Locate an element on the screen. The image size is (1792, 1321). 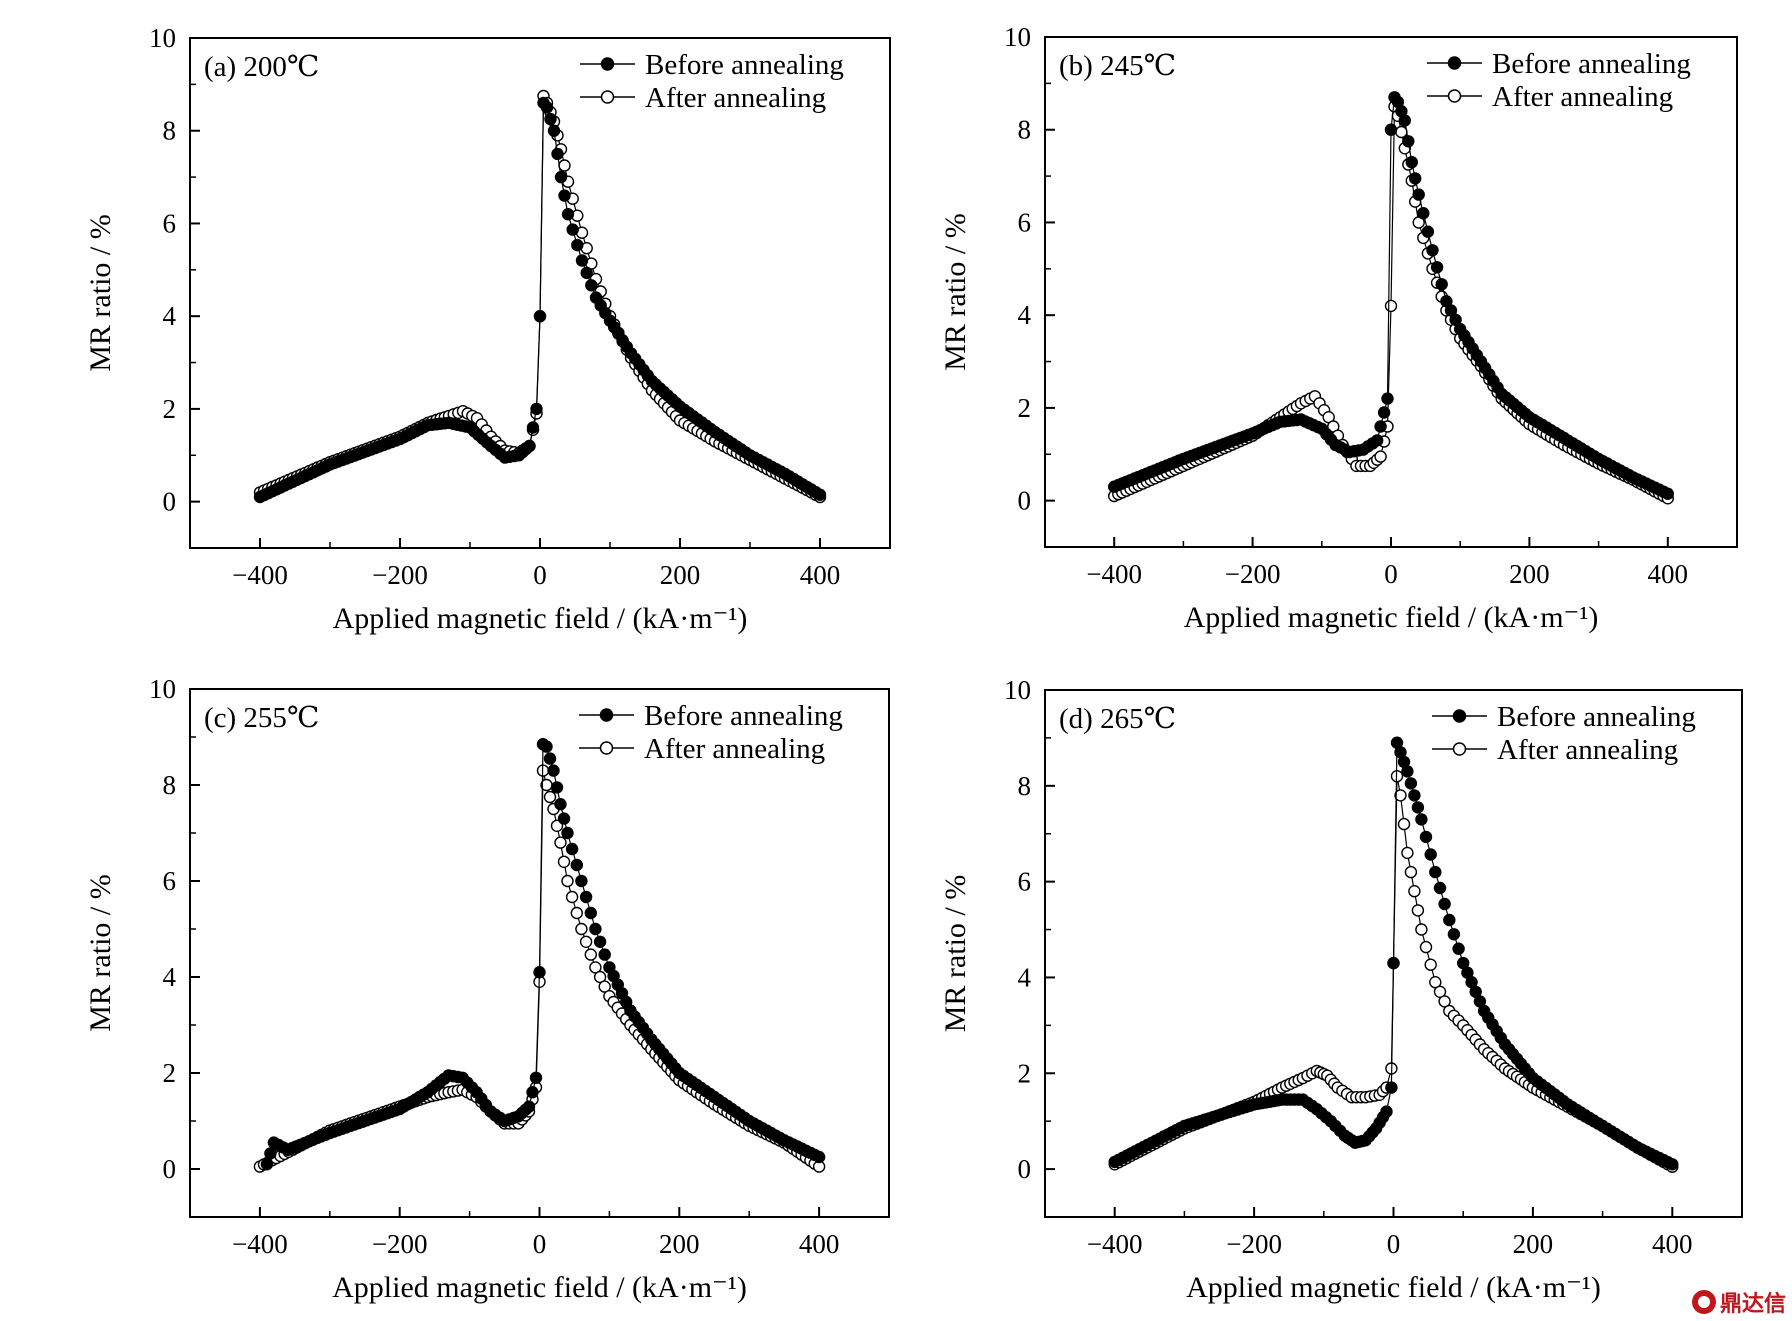
watermark-text: 鼎达信 is located at coordinates (1752, 1304).